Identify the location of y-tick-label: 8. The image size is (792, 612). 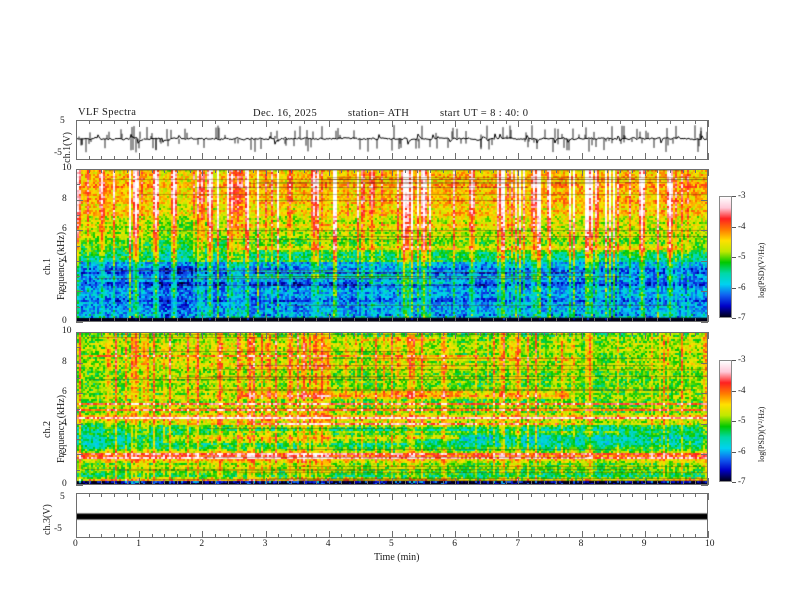
(64, 361).